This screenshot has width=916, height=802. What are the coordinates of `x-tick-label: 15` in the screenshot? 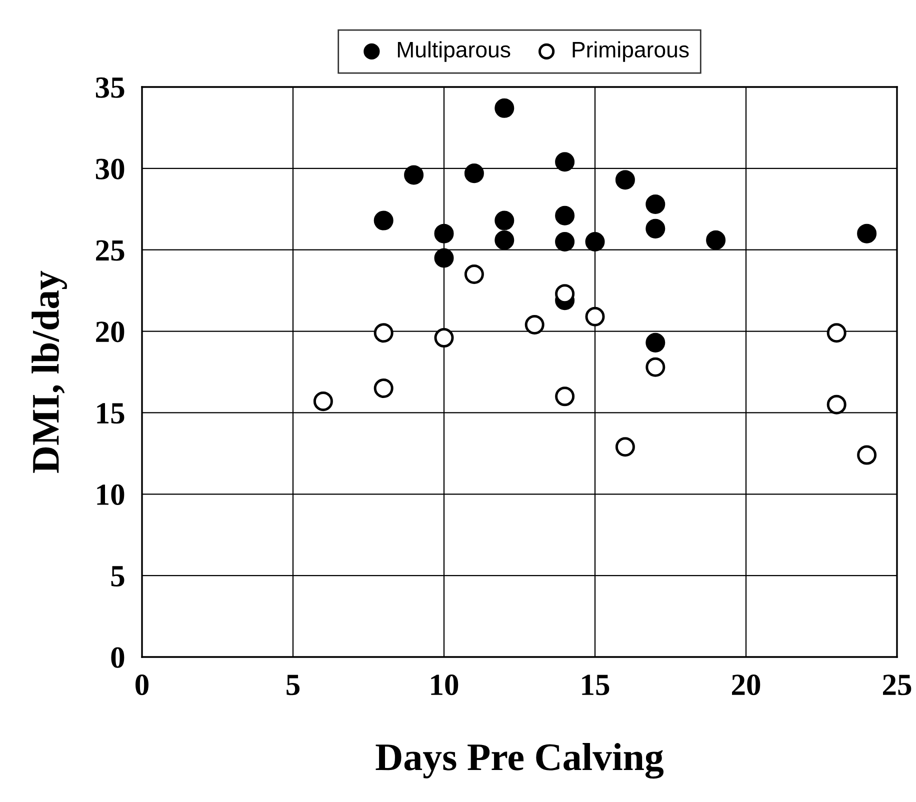 It's located at (596, 685).